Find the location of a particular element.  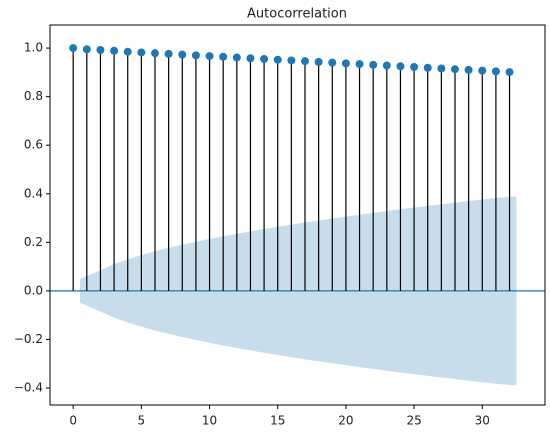

y-tick-label: 1.0 is located at coordinates (33, 48).